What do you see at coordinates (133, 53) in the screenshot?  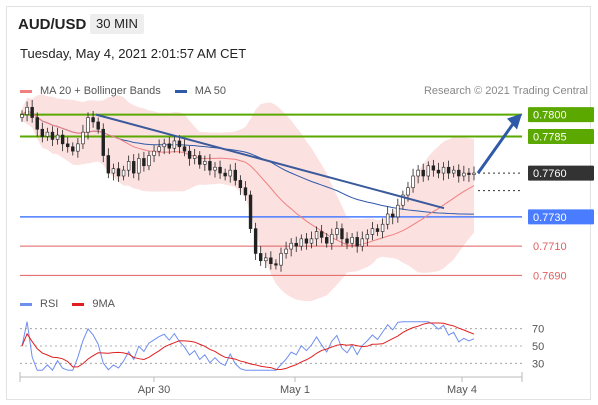 I see `chart-datetime: Tuesday, May 4, 2021 2:01:57 AM CET` at bounding box center [133, 53].